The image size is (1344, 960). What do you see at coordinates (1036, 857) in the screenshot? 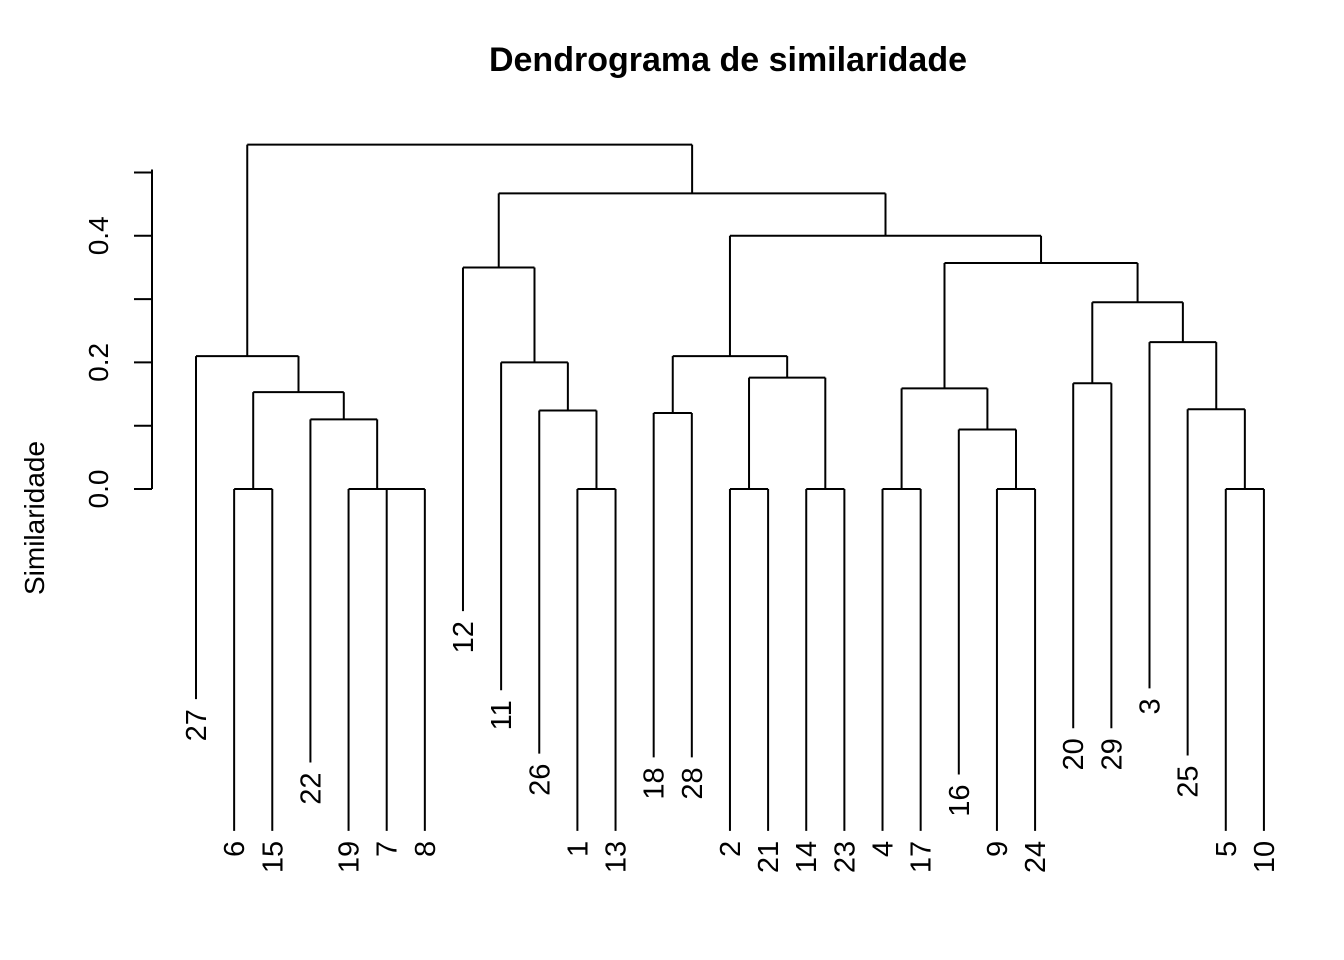
I see `leaf-label-24: 24` at bounding box center [1036, 857].